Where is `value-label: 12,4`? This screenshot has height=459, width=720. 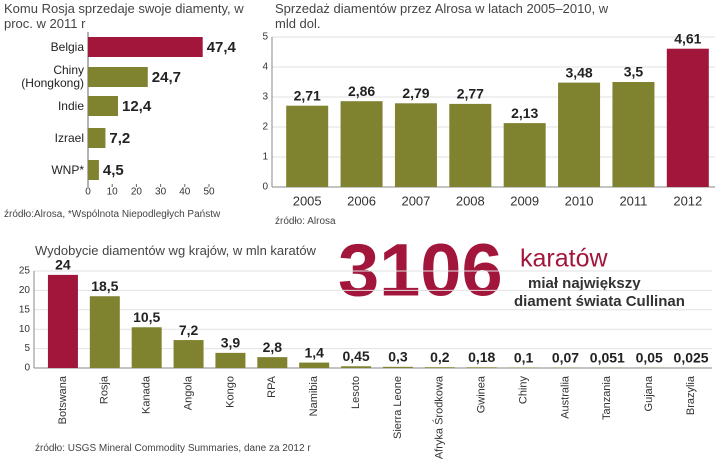 value-label: 12,4 is located at coordinates (137, 106).